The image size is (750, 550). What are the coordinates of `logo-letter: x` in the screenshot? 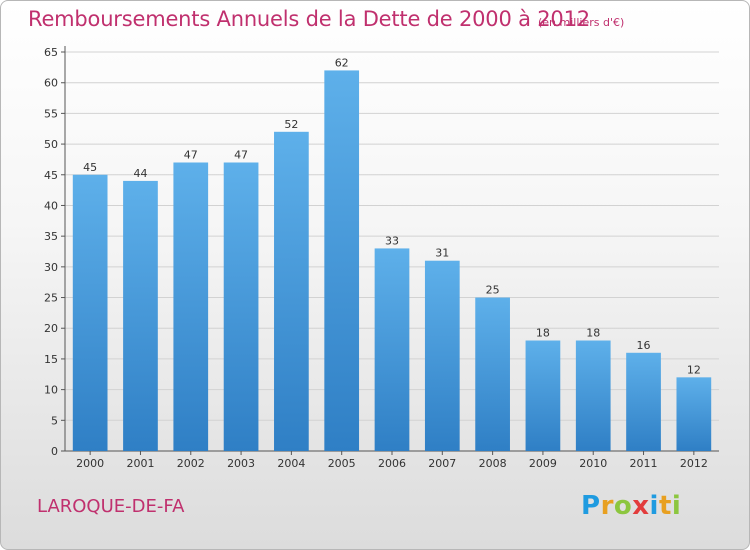 It's located at (641, 506).